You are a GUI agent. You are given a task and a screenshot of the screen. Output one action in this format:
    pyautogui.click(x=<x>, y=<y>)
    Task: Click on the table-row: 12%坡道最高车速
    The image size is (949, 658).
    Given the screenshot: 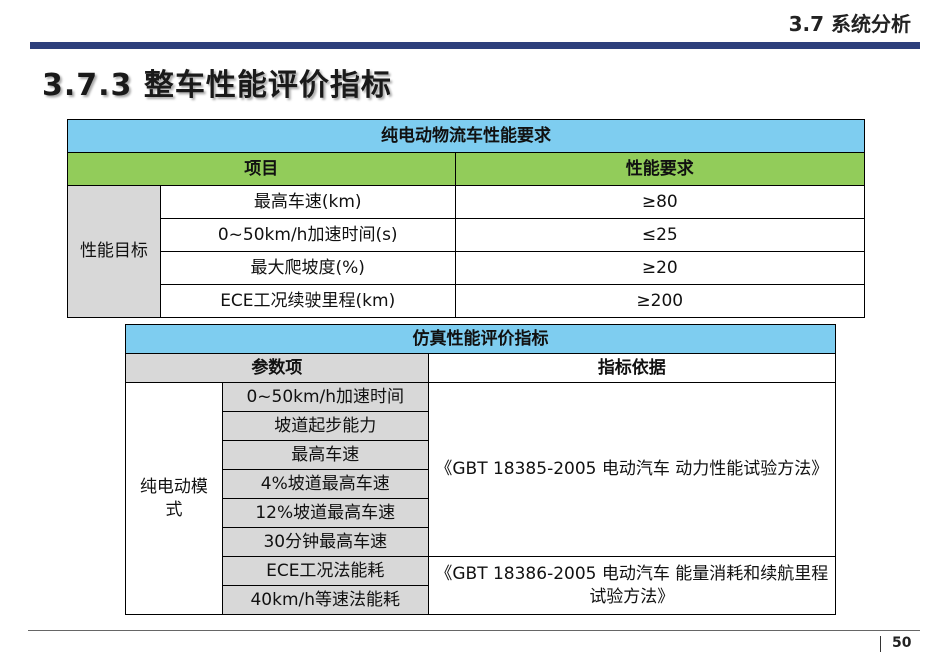 What is the action you would take?
    pyautogui.click(x=481, y=513)
    